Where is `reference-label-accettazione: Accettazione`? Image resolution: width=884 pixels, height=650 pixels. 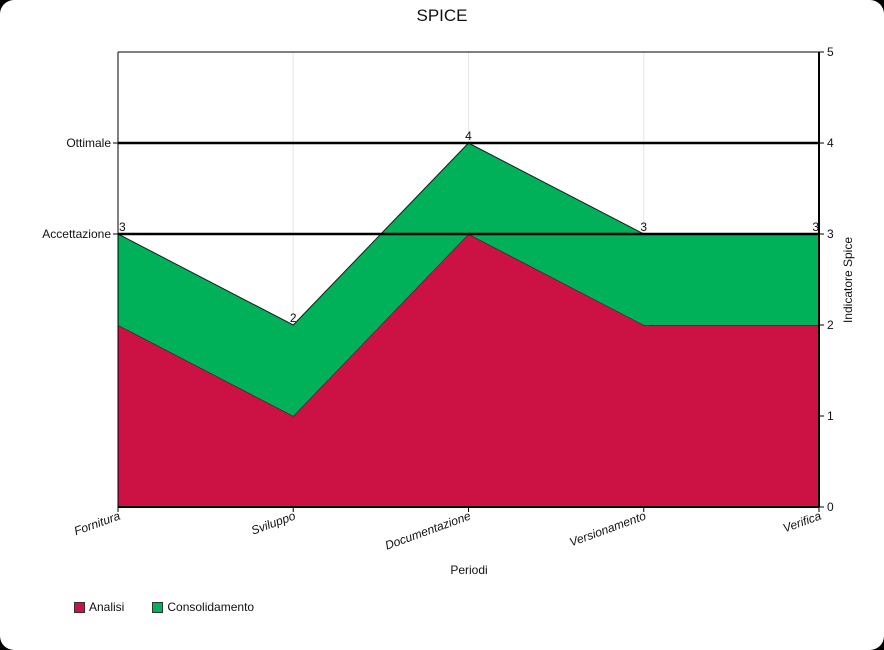
reference-label-accettazione: Accettazione is located at coordinates (76, 234).